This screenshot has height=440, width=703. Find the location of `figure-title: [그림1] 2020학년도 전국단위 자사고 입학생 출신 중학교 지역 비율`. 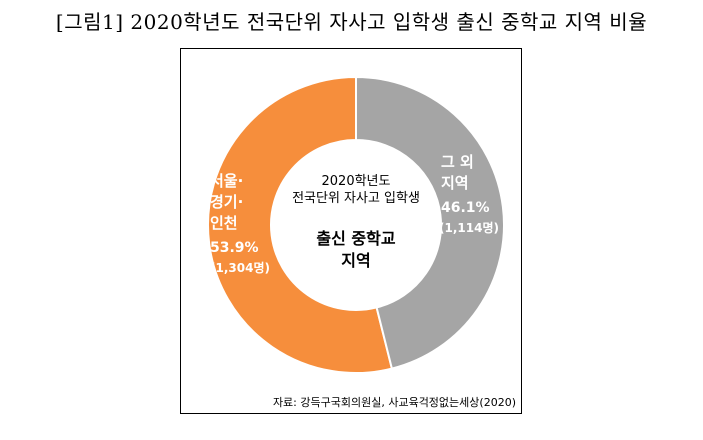

figure-title: [그림1] 2020학년도 전국단위 자사고 입학생 출신 중학교 지역 비율 is located at coordinates (351, 22).